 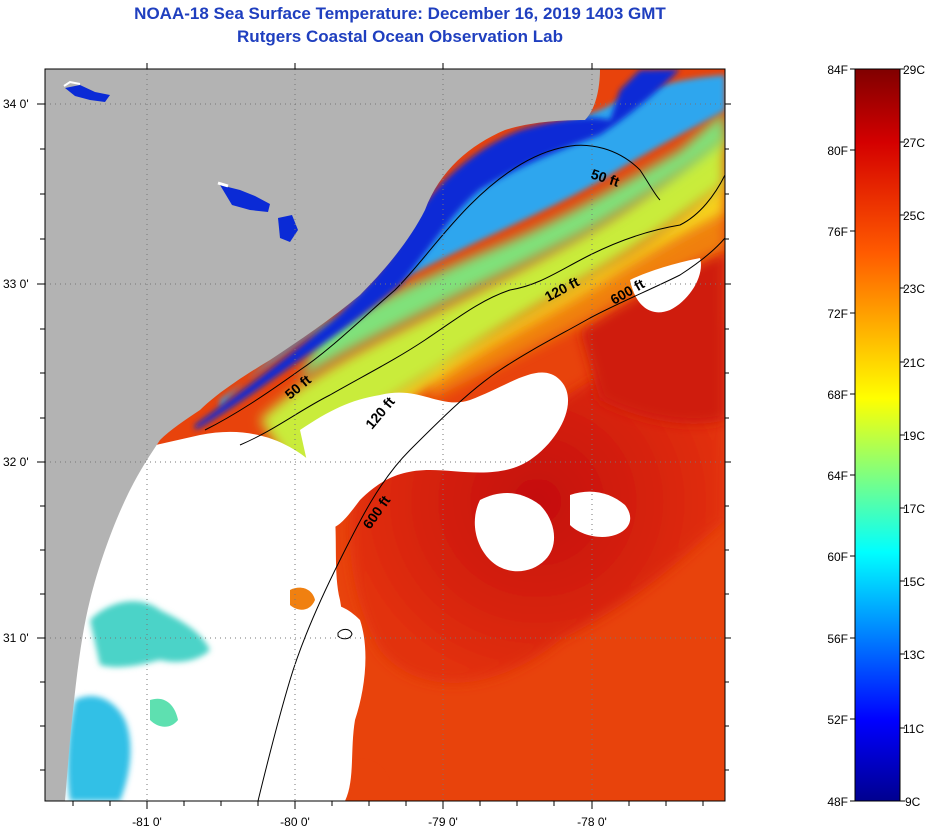 What do you see at coordinates (443, 822) in the screenshot?
I see `lon-label-79: -79 0'` at bounding box center [443, 822].